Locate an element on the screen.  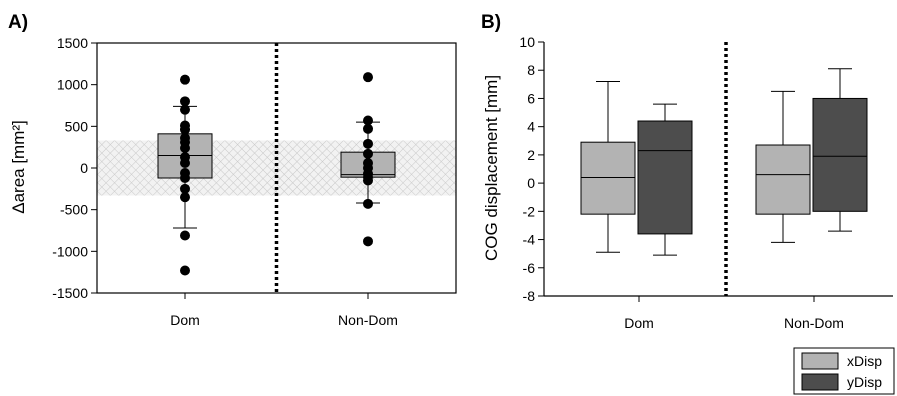
b-y-tick-label: 2 is located at coordinates (531, 155).